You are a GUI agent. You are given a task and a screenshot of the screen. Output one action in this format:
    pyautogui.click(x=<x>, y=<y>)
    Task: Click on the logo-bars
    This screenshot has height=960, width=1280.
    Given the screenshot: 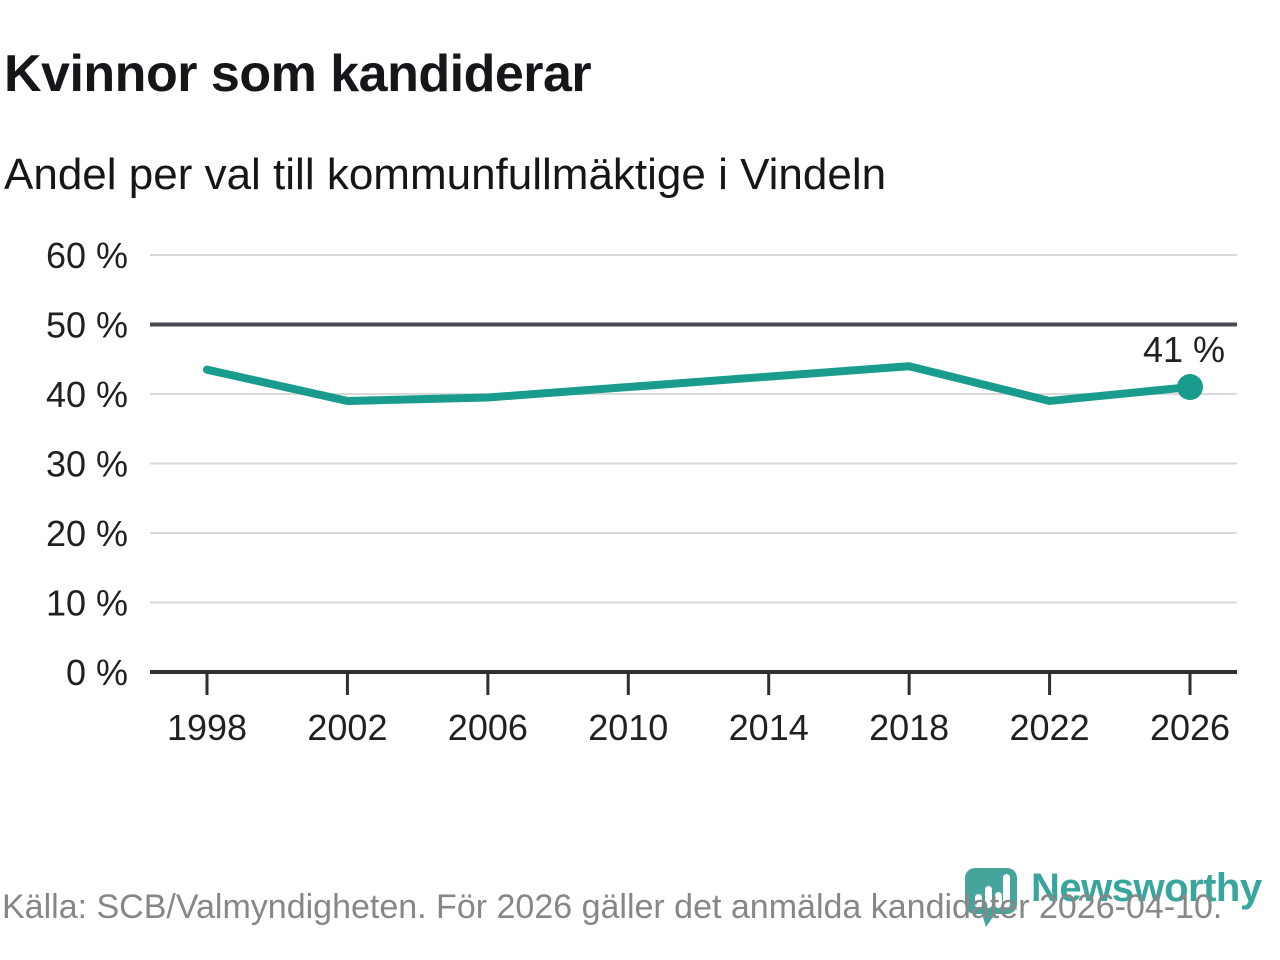 What is the action you would take?
    pyautogui.click(x=992, y=891)
    